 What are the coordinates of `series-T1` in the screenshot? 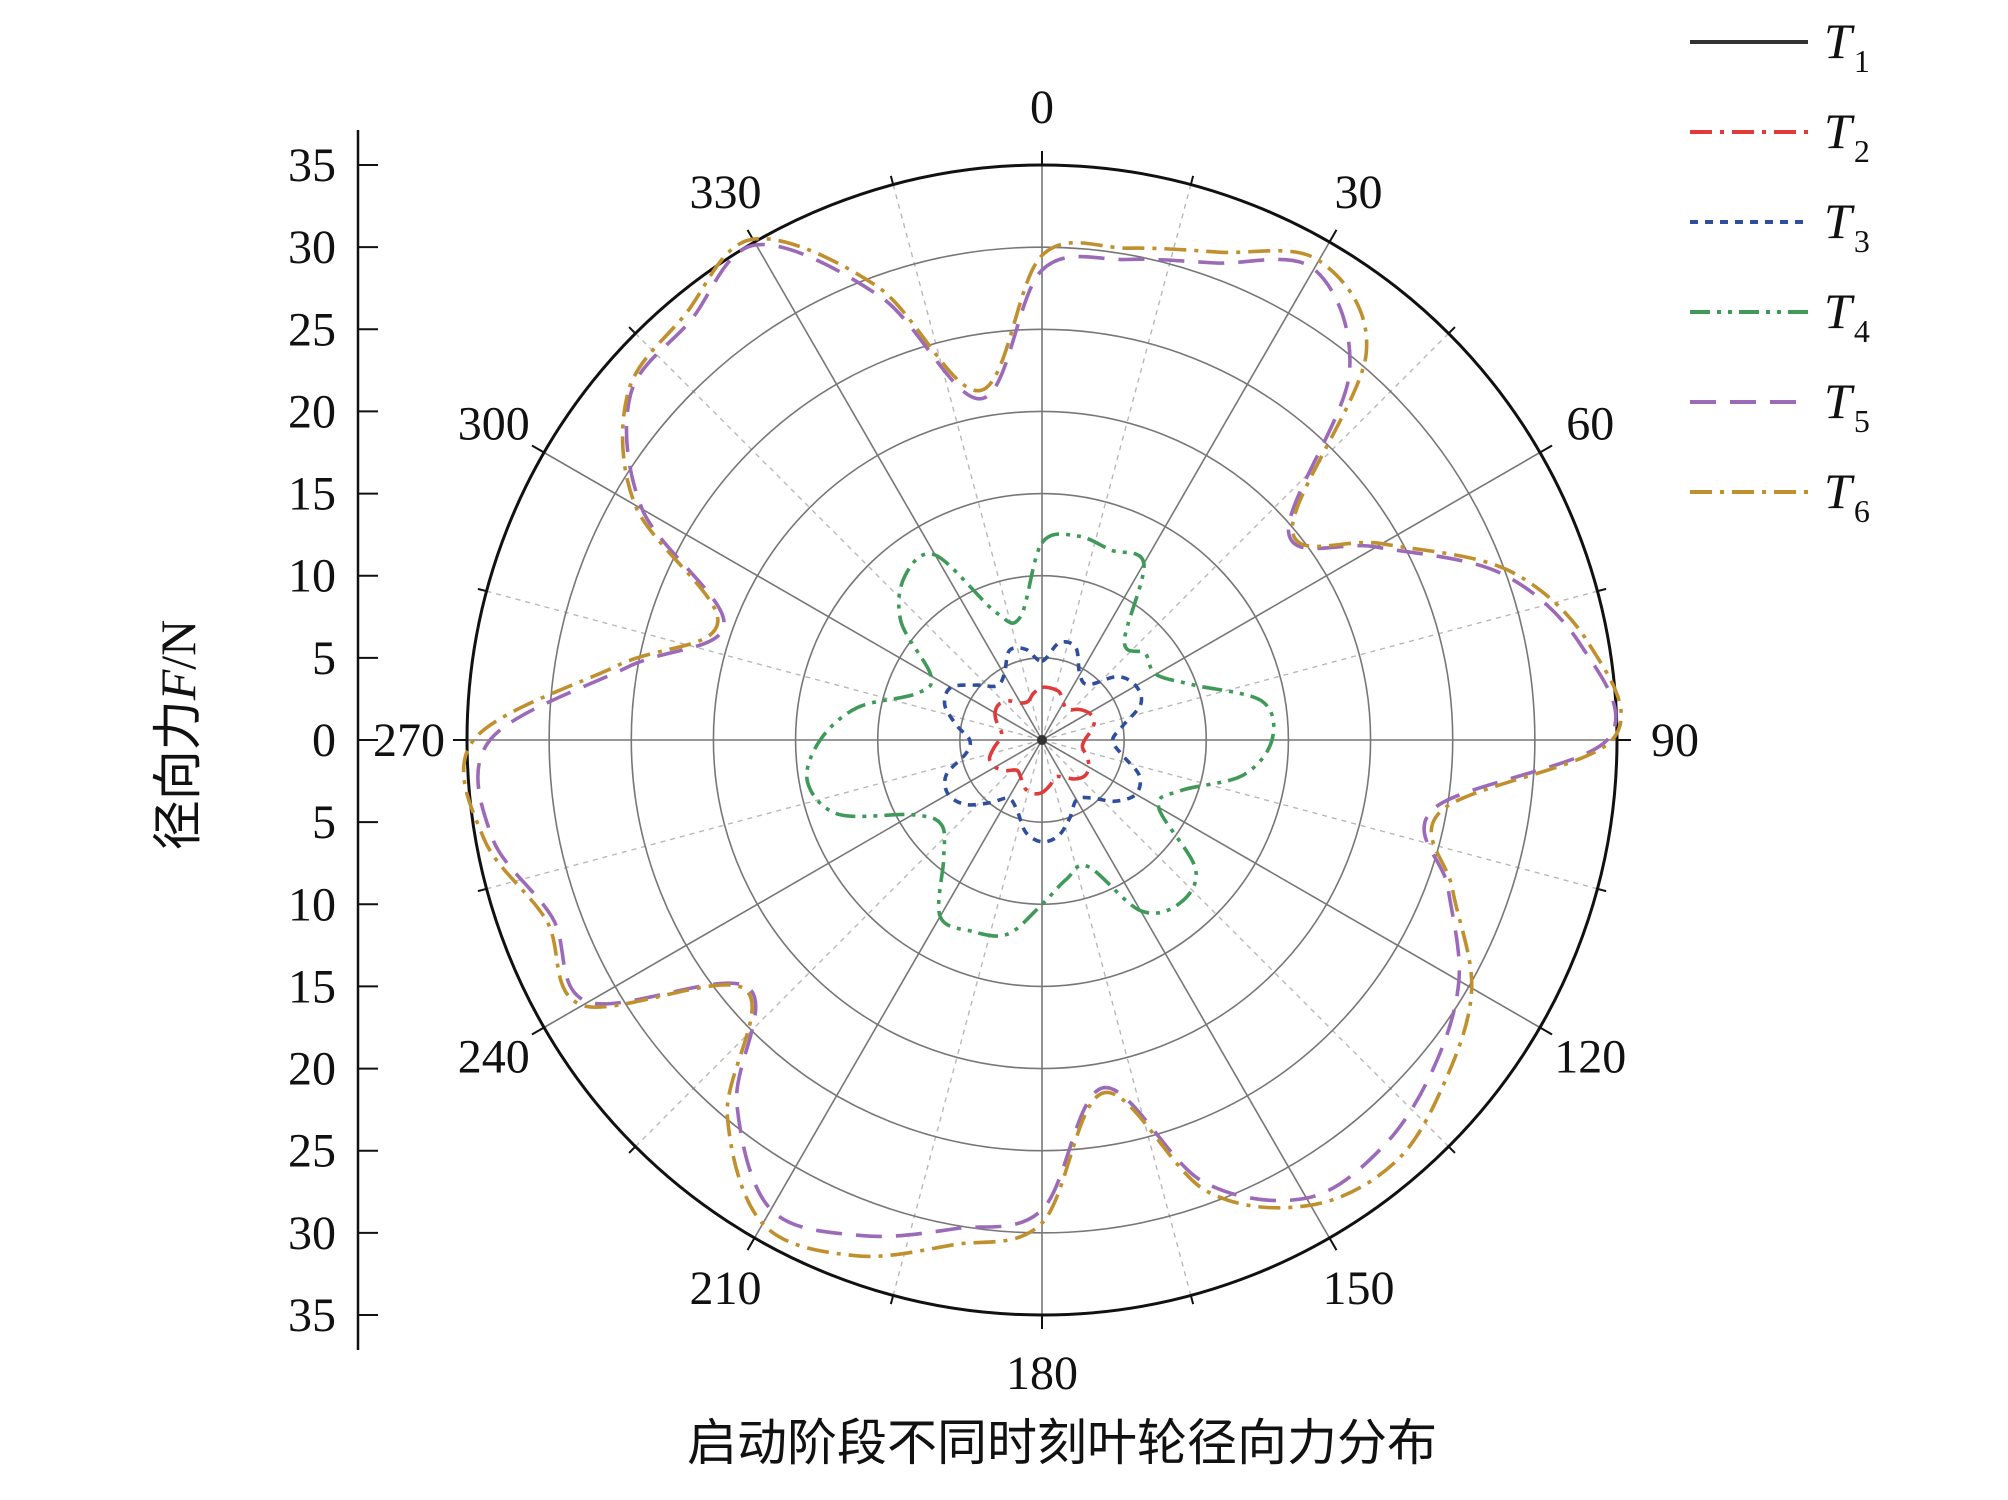 It's located at (1042, 740).